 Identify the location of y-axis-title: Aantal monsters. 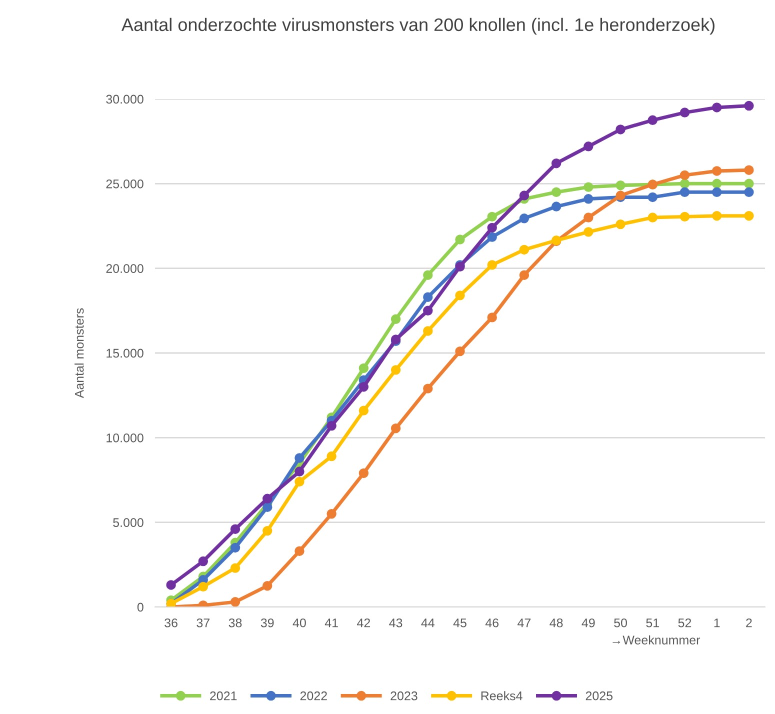
(79, 353).